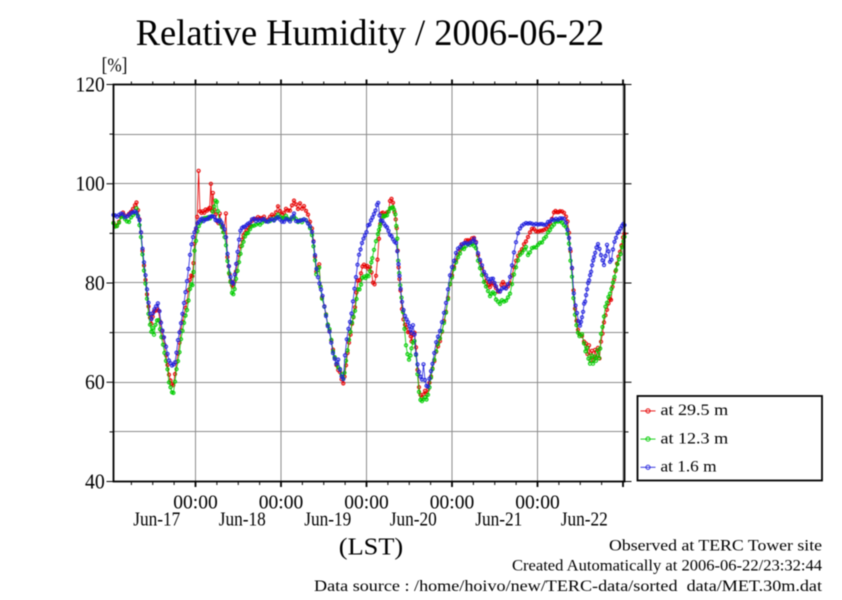  What do you see at coordinates (695, 409) in the screenshot?
I see `svg-text: at 29.5 m` at bounding box center [695, 409].